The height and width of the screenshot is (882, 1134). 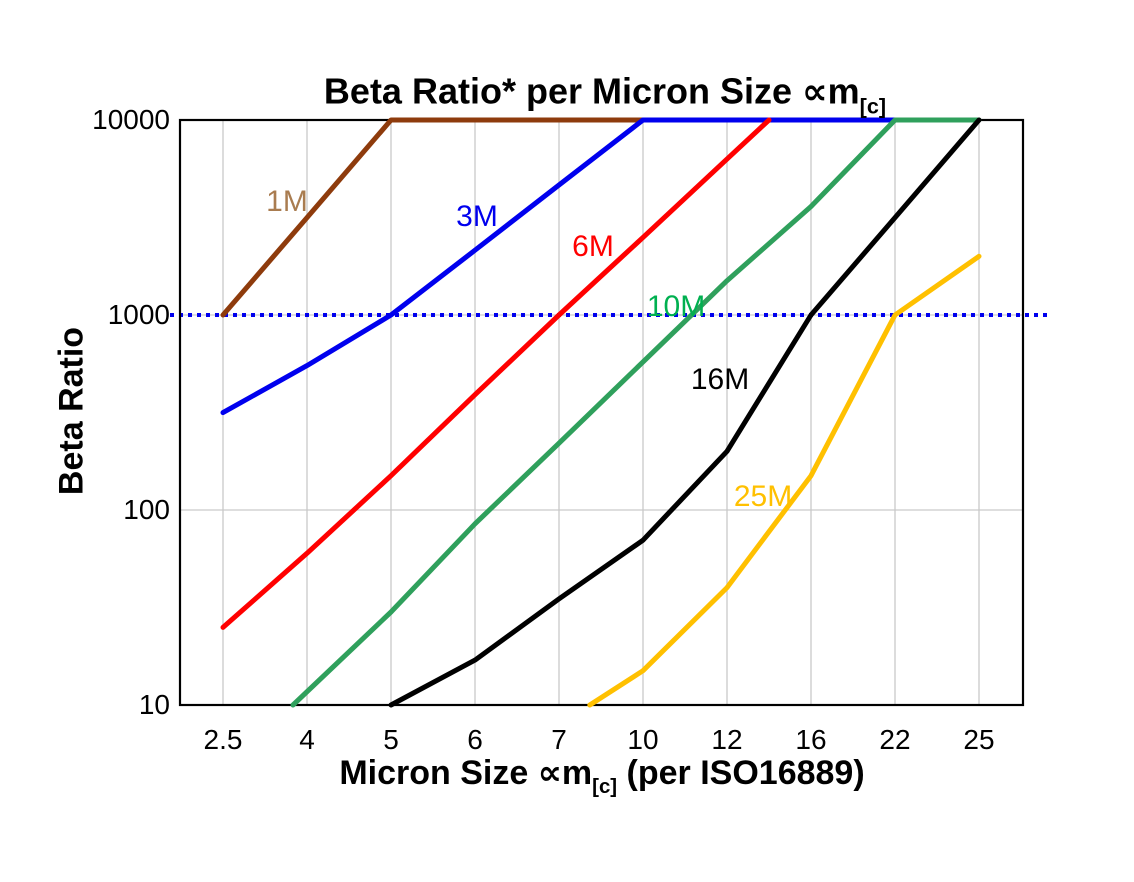 I want to click on x-axis-label-subscript: [c], so click(x=605, y=787).